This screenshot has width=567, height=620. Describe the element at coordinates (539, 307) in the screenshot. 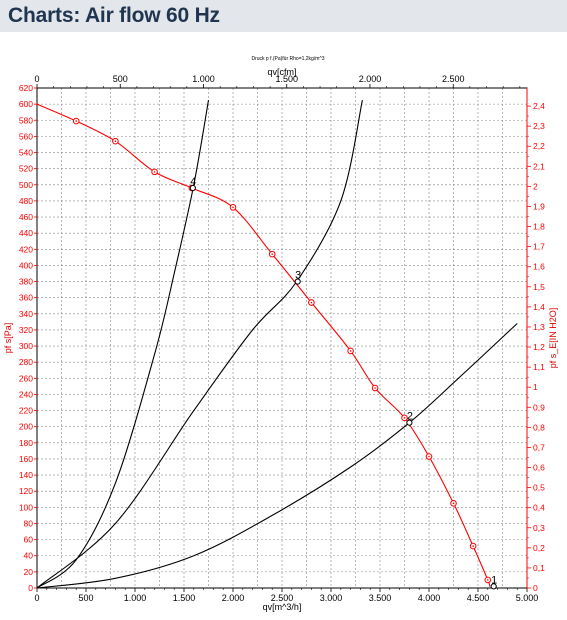

I see `y-right-tick-label: 1,4` at that location.